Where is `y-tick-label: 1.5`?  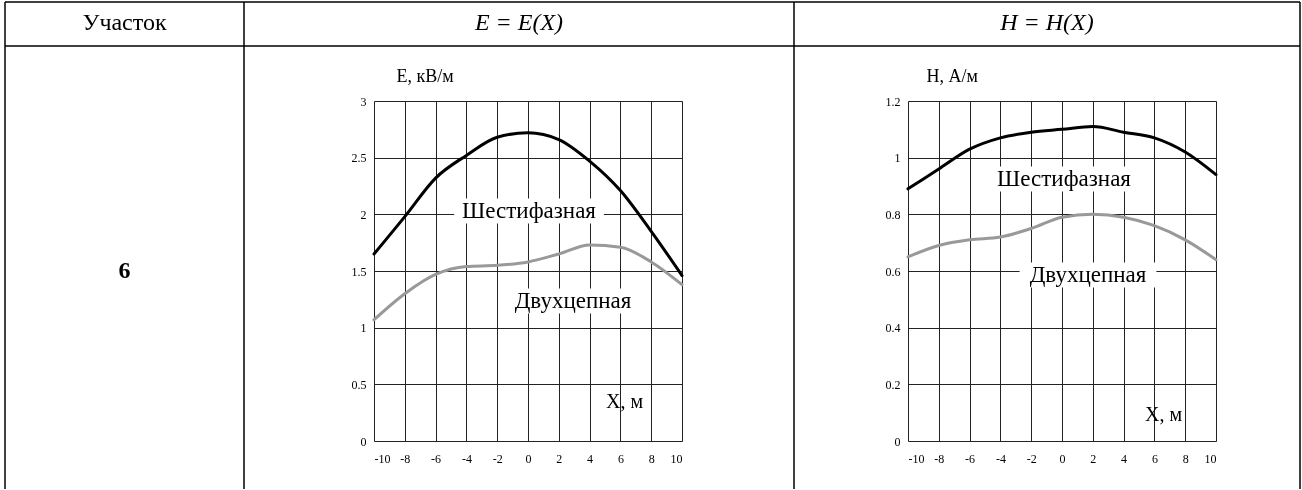 y-tick-label: 1.5 is located at coordinates (359, 271).